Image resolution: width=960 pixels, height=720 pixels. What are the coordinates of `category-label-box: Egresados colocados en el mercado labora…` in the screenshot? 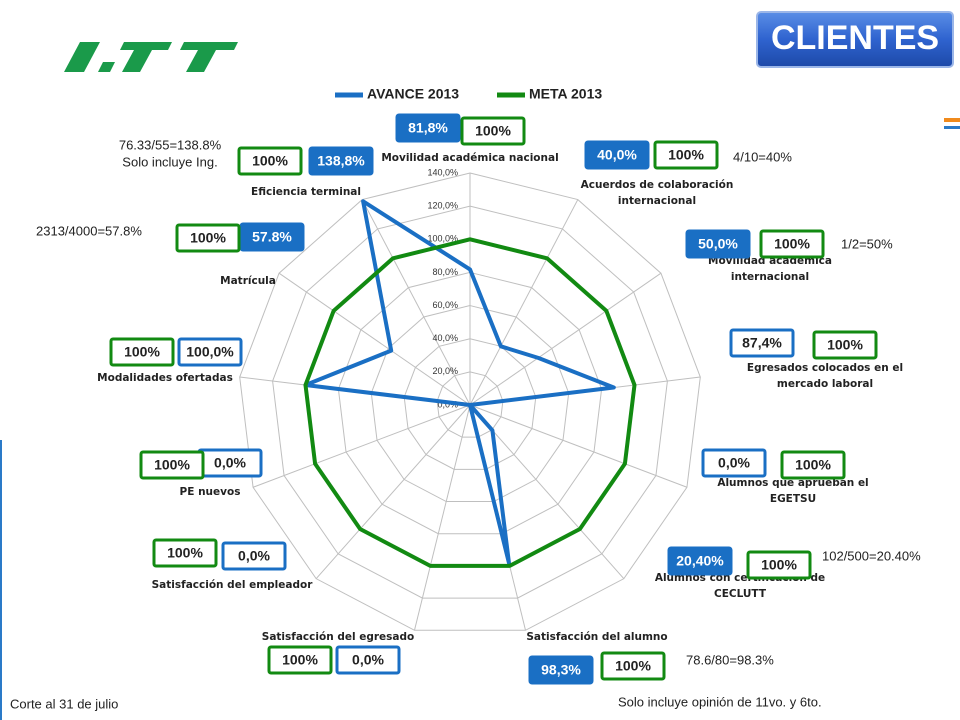 It's located at (825, 376).